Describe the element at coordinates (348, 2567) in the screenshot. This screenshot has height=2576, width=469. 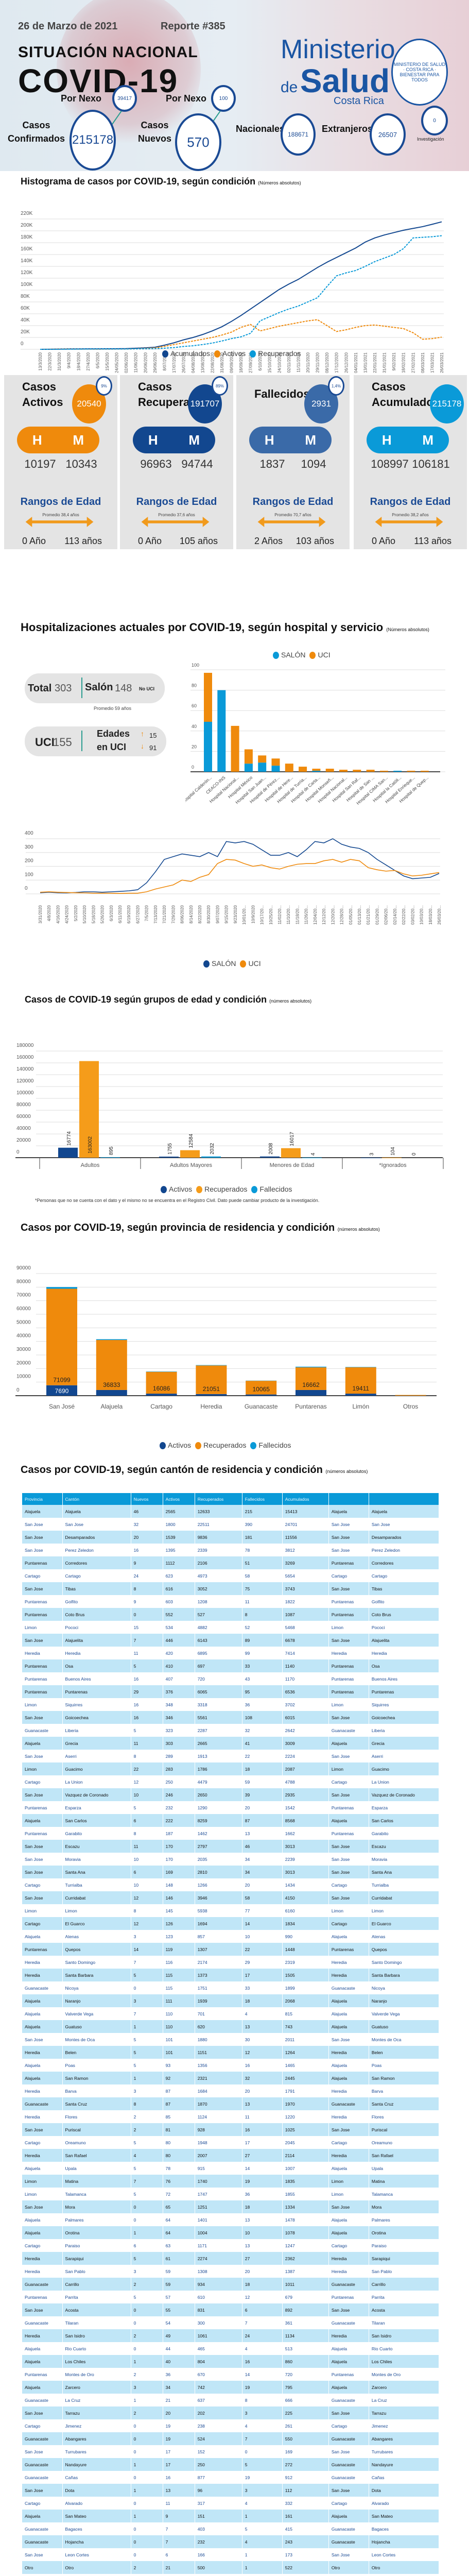
I see `table-cell: Otro` at that location.